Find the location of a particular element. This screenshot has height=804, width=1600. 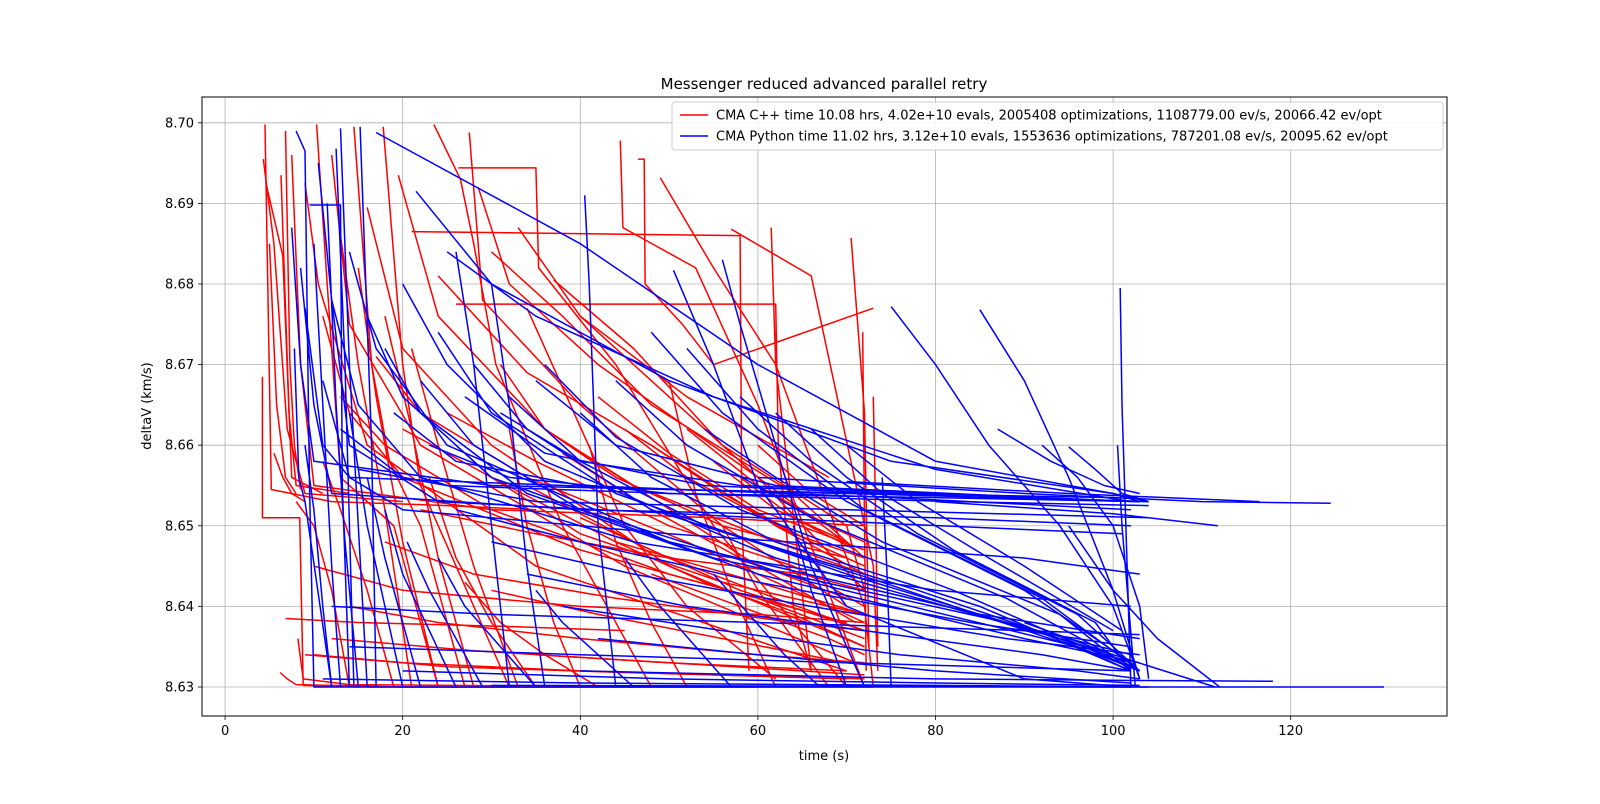

x-tick-label: 0 is located at coordinates (225, 731).